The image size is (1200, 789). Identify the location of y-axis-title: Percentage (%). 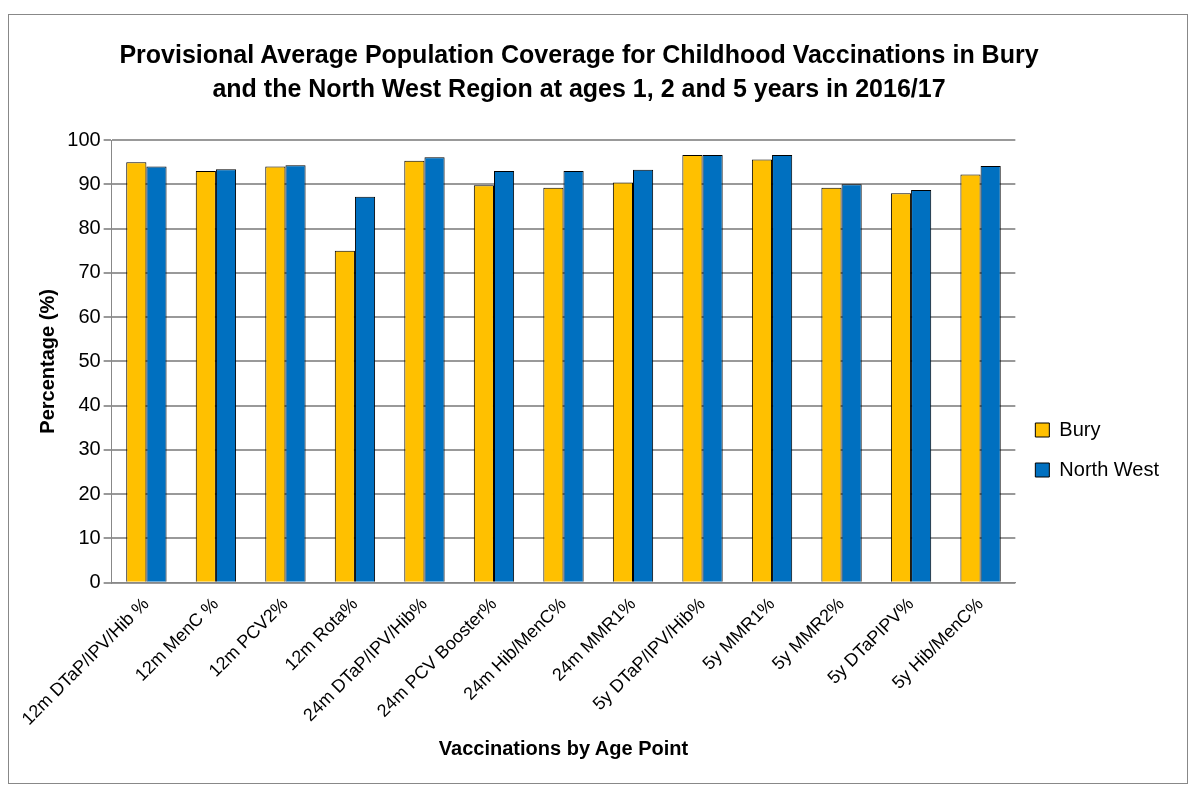
(46, 361).